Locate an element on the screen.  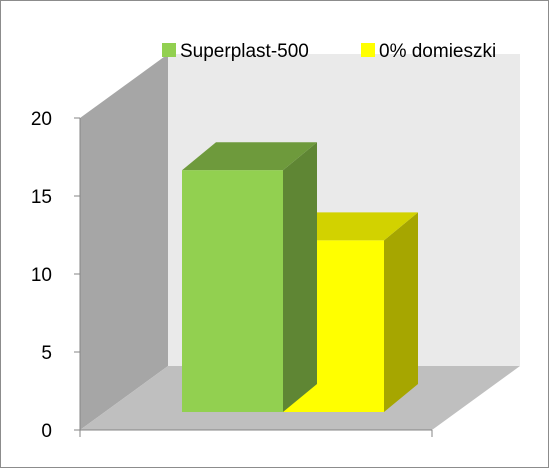
y-tick-label: 5 is located at coordinates (46, 353).